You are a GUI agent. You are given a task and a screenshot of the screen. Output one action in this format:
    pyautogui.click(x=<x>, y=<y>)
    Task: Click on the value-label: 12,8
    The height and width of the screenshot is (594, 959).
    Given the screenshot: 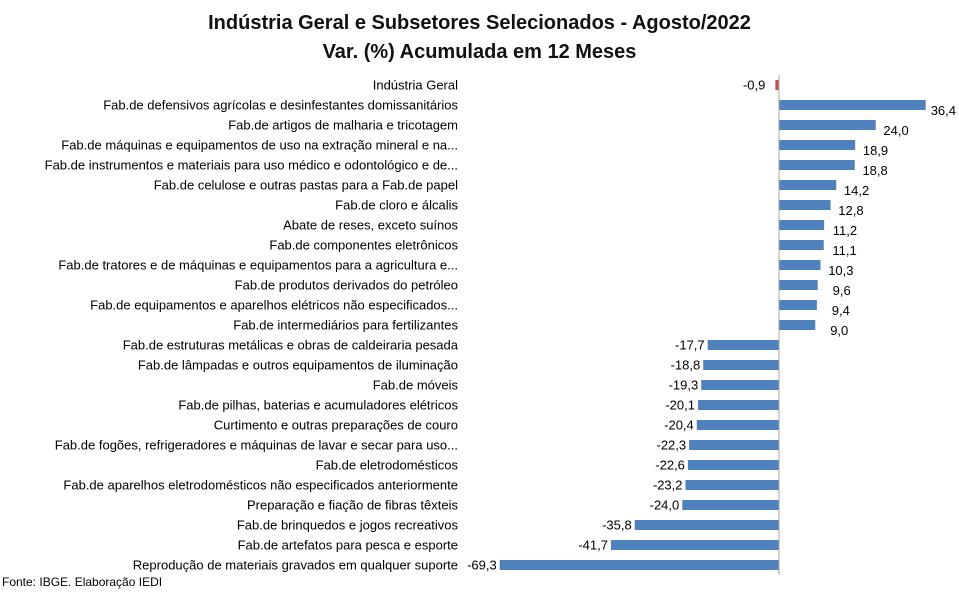 What is the action you would take?
    pyautogui.click(x=850, y=210)
    